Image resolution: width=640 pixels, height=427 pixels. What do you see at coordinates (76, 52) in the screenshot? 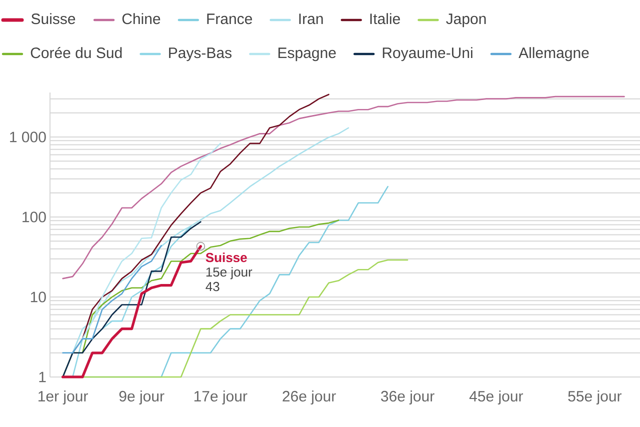
I see `legend-label: Corée du Sud` at bounding box center [76, 52].